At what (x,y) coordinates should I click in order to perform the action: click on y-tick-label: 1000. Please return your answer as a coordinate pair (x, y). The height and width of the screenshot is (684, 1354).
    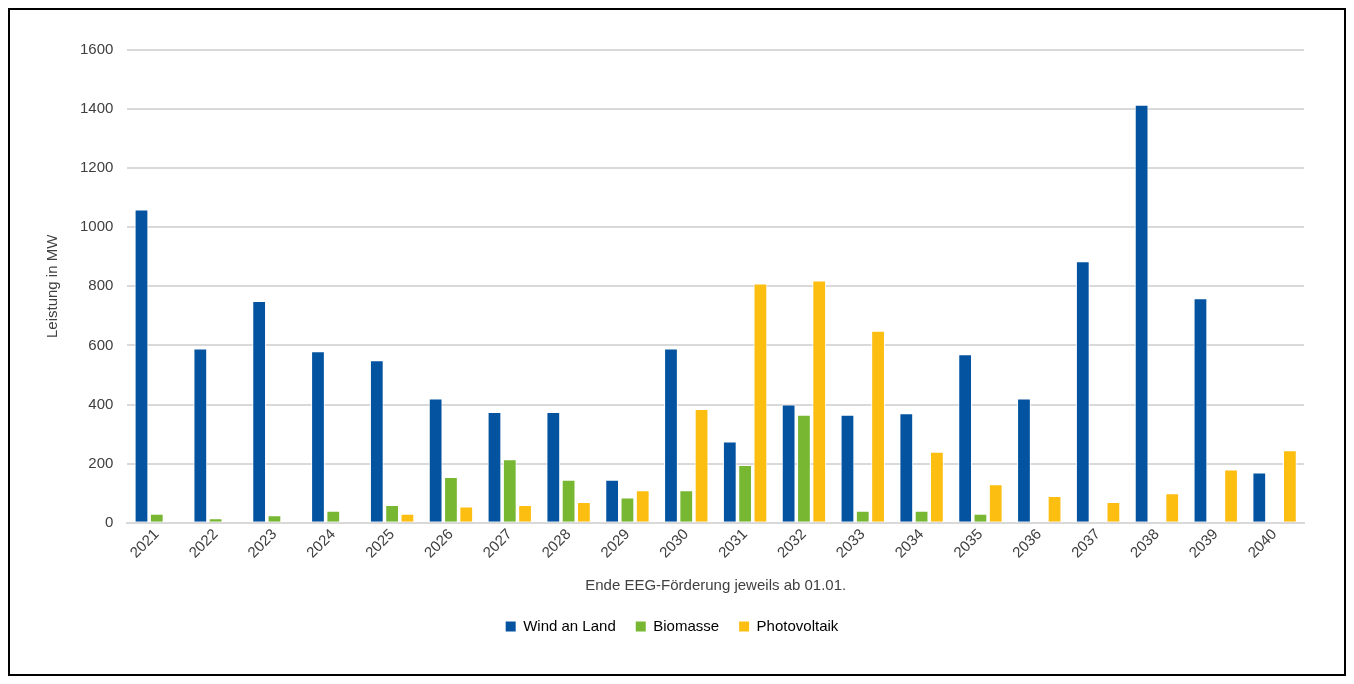
    Looking at the image, I should click on (96, 226).